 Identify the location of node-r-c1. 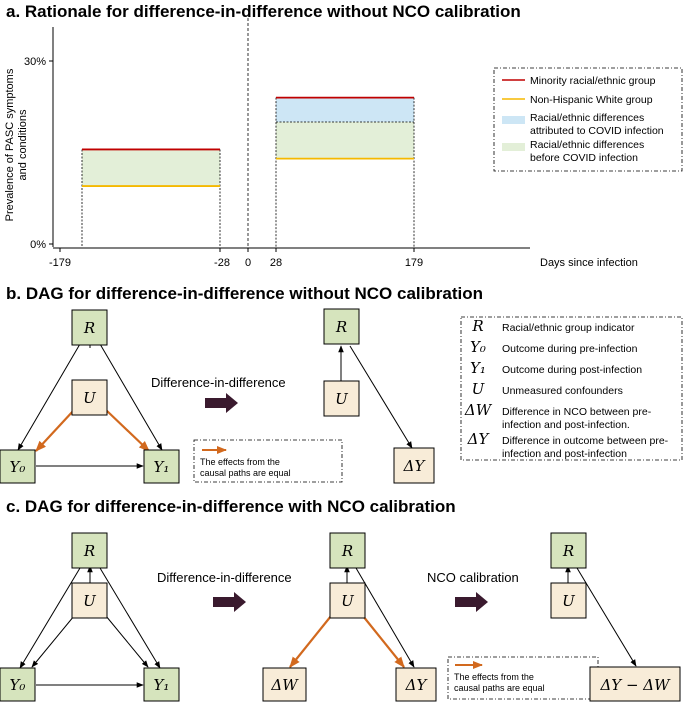
(89, 550).